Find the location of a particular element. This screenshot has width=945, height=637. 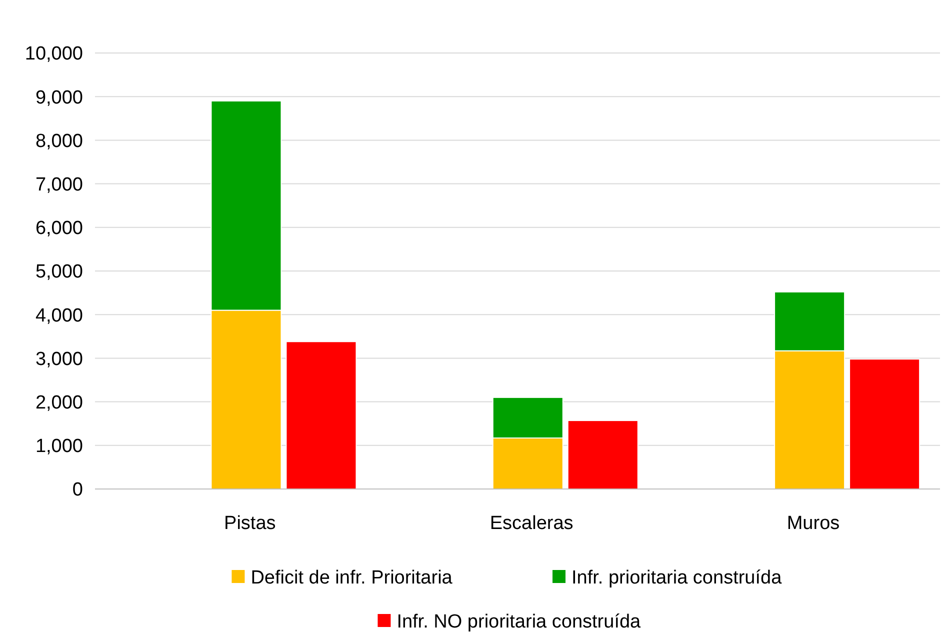

y-tick-label: 8,000 is located at coordinates (59, 141).